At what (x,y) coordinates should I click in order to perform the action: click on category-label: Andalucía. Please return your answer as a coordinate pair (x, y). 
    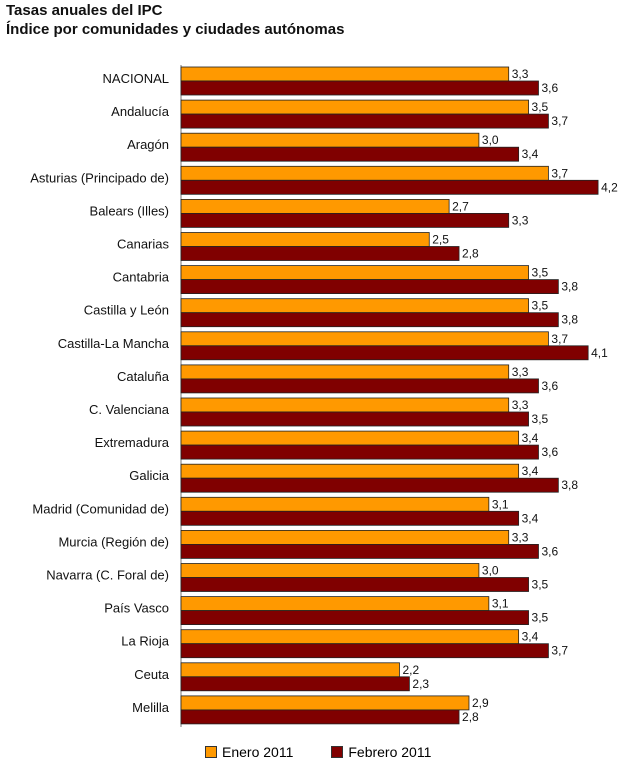
    Looking at the image, I should click on (140, 111).